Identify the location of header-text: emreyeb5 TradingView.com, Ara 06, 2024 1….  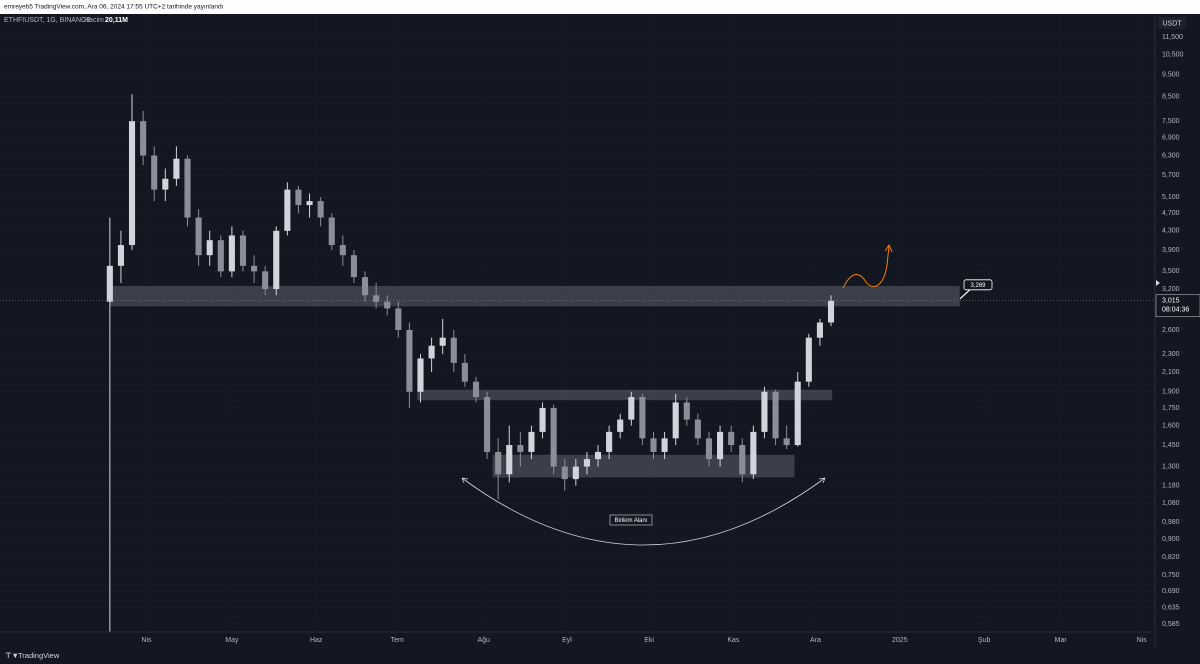
(114, 7).